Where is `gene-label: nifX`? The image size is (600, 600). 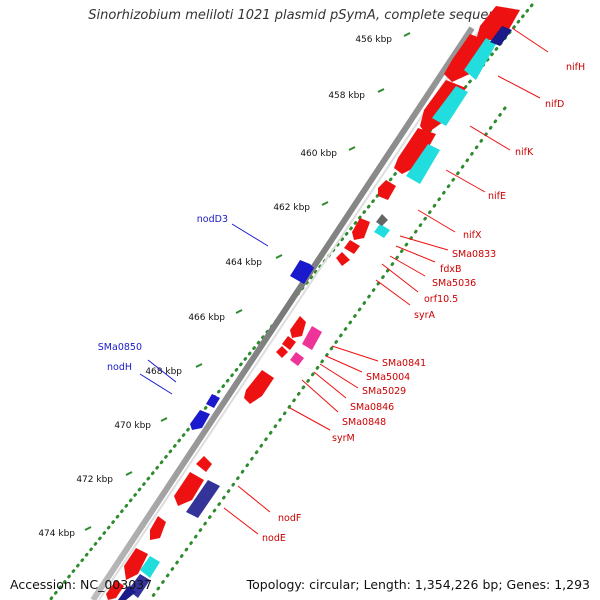
gene-label: nifX is located at coordinates (472, 235).